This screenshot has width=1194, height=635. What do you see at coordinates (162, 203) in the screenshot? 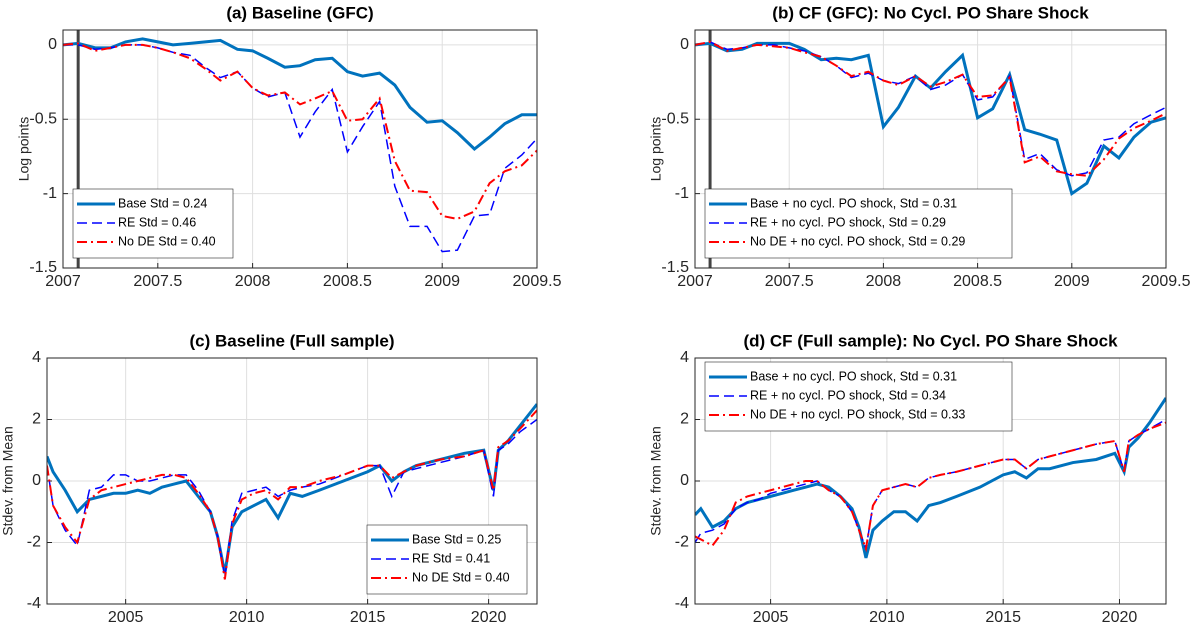
I see `legend-label: Base Std = 0.24` at bounding box center [162, 203].